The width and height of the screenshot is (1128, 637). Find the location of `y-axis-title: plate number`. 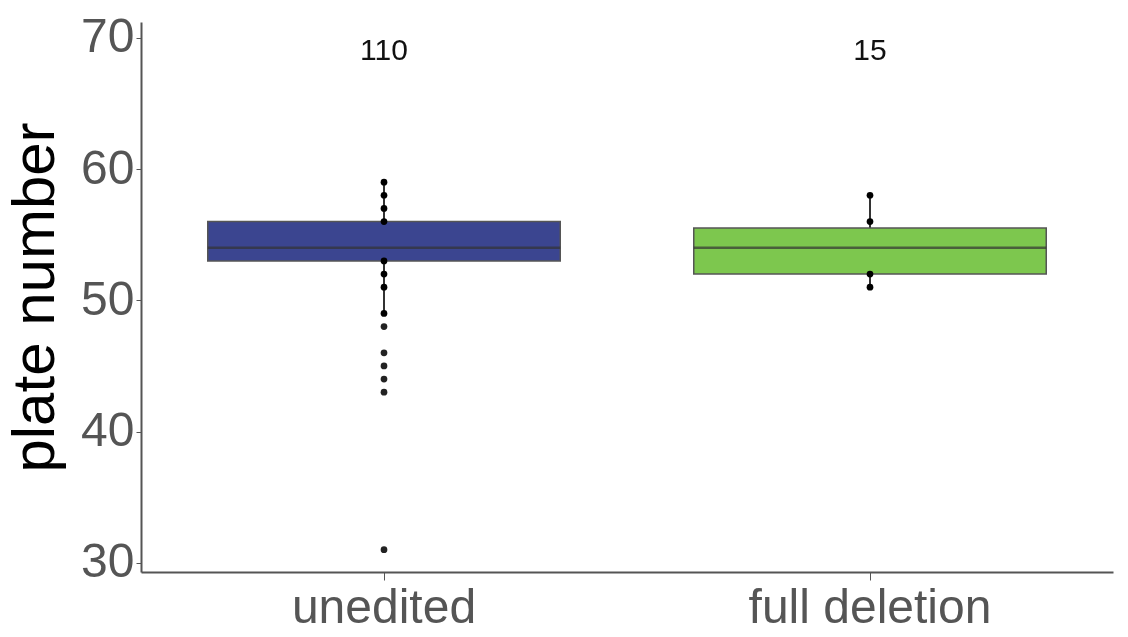

y-axis-title: plate number is located at coordinates (34, 297).